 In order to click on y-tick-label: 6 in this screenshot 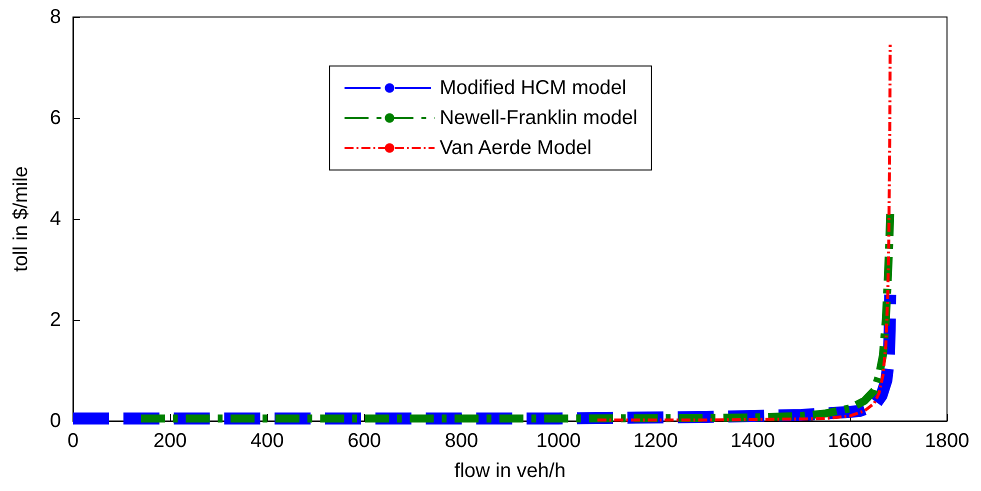, I will do `click(55, 118)`.